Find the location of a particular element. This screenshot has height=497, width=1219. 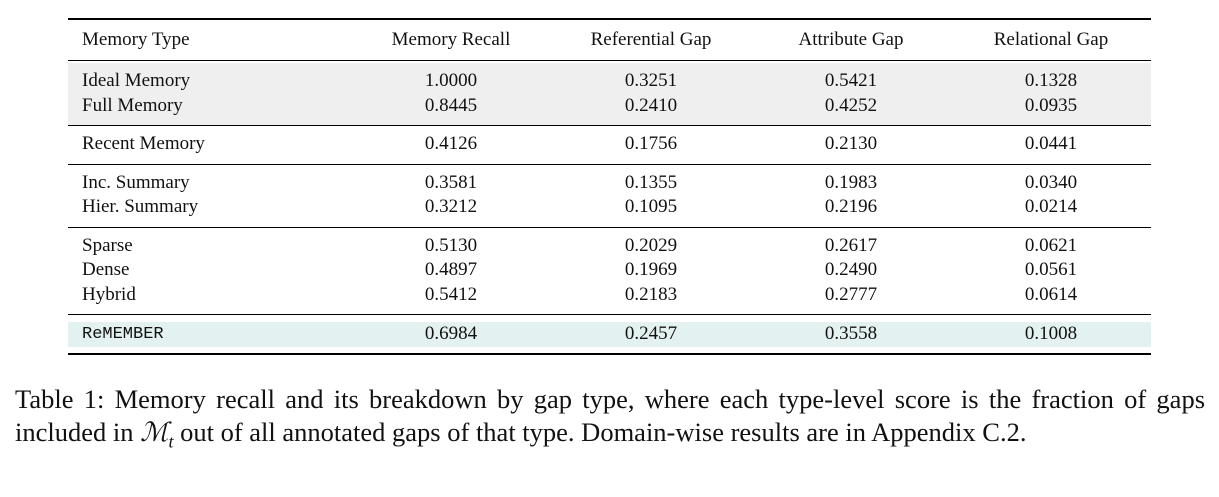

score-cell: 0.0340 is located at coordinates (1051, 182).